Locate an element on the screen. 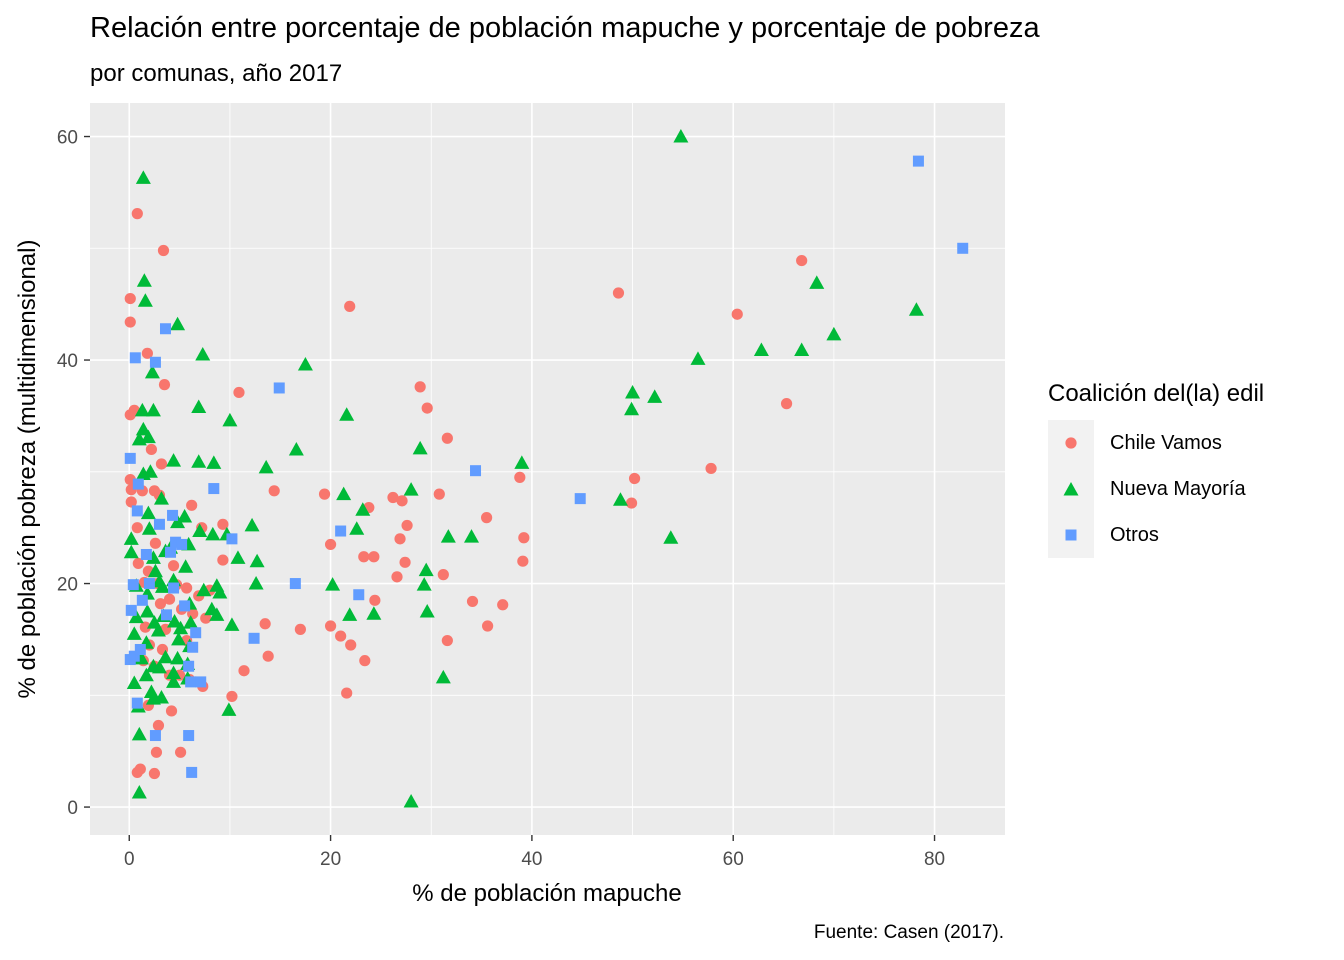 The width and height of the screenshot is (1344, 960). x-tick-label: 80 is located at coordinates (934, 859).